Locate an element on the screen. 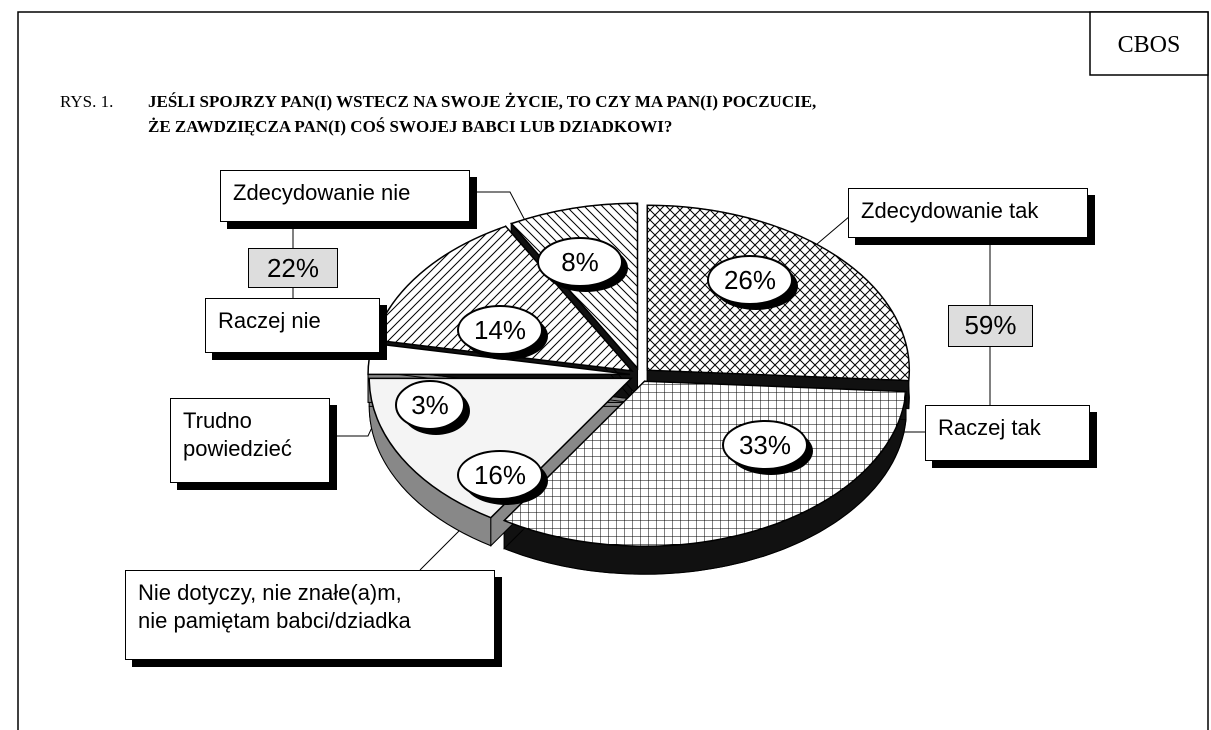  header-box is located at coordinates (1149, 43).